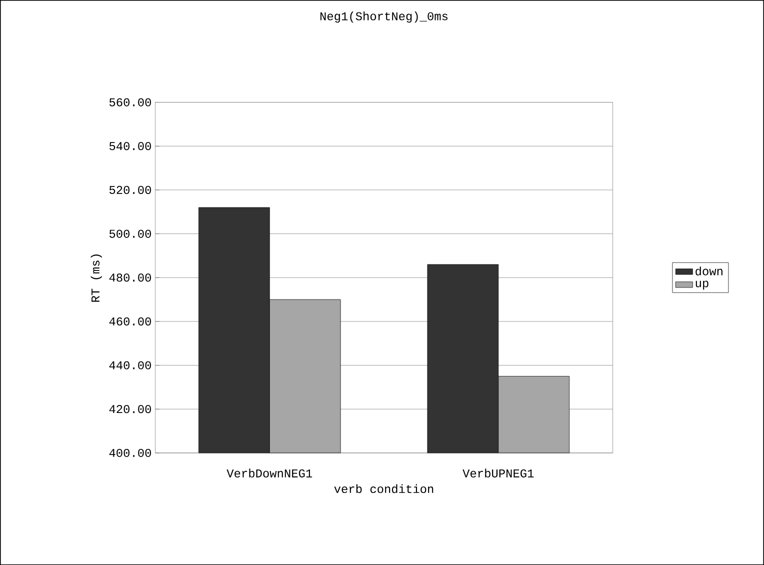 The height and width of the screenshot is (565, 764). What do you see at coordinates (384, 17) in the screenshot?
I see `chart-title: Neg1(ShortNeg)_0ms` at bounding box center [384, 17].